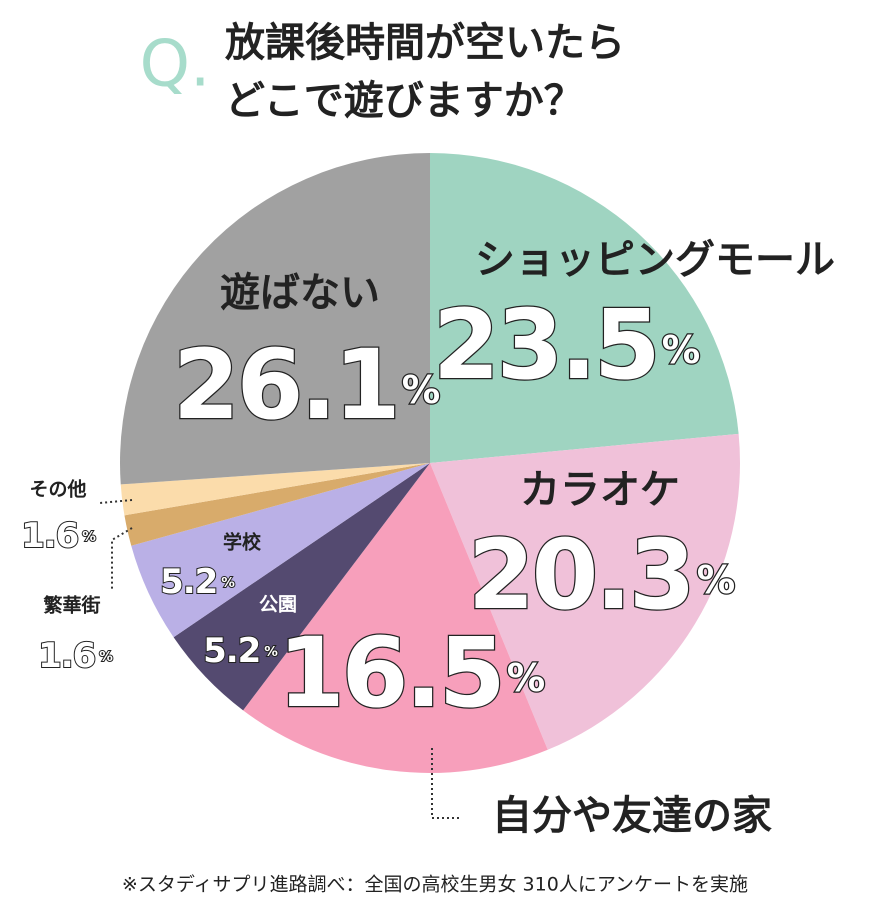  What do you see at coordinates (411, 673) in the screenshot?
I see `value-label: 16.5%` at bounding box center [411, 673].